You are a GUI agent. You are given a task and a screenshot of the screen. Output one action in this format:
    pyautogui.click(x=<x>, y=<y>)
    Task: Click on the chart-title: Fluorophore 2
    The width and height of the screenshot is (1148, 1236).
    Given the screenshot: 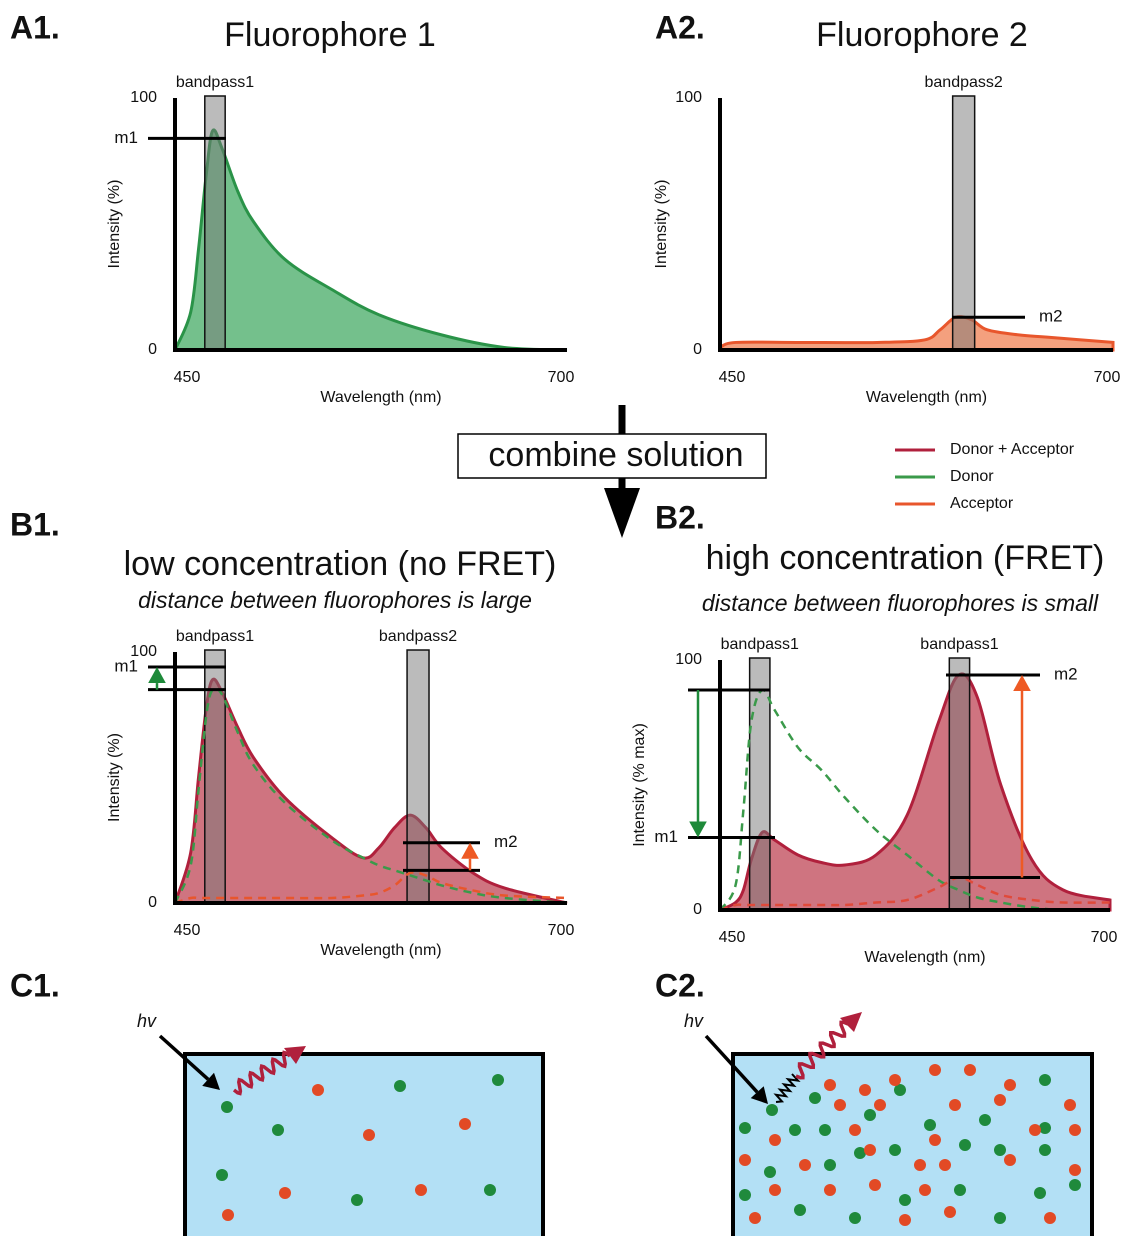 What is the action you would take?
    pyautogui.click(x=922, y=35)
    